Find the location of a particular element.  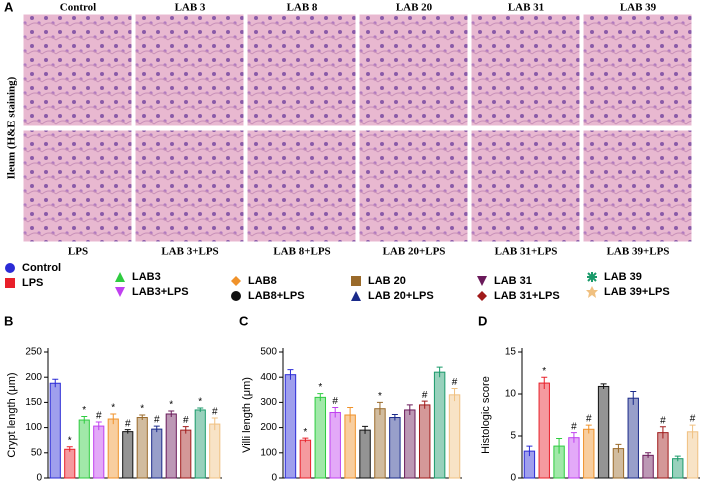

legend-label: LAB 39 is located at coordinates (623, 277).